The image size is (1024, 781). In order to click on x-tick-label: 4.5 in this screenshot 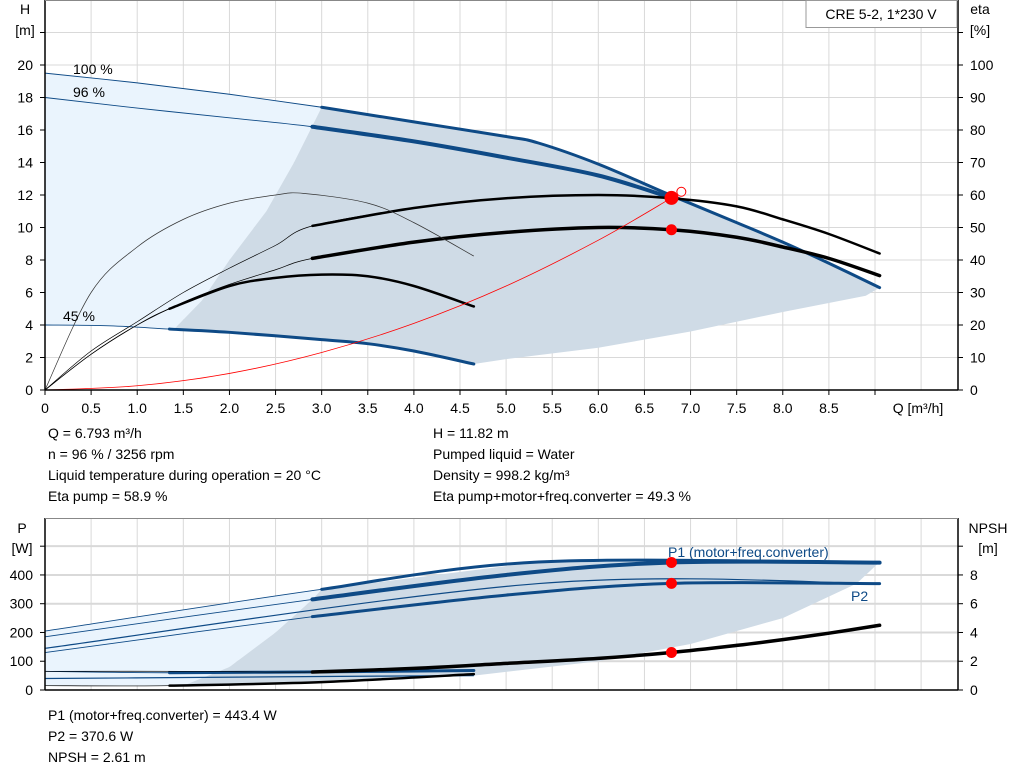, I will do `click(460, 408)`.